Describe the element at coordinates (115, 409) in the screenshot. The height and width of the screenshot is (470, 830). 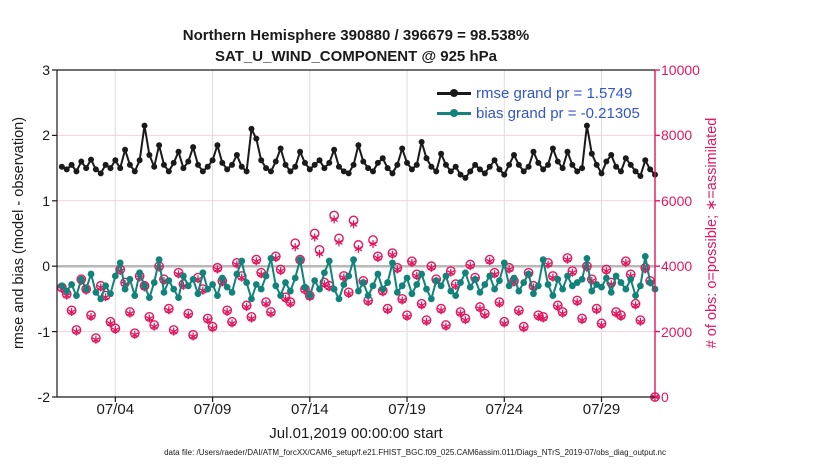
I see `x-tick-label: 07/04` at that location.